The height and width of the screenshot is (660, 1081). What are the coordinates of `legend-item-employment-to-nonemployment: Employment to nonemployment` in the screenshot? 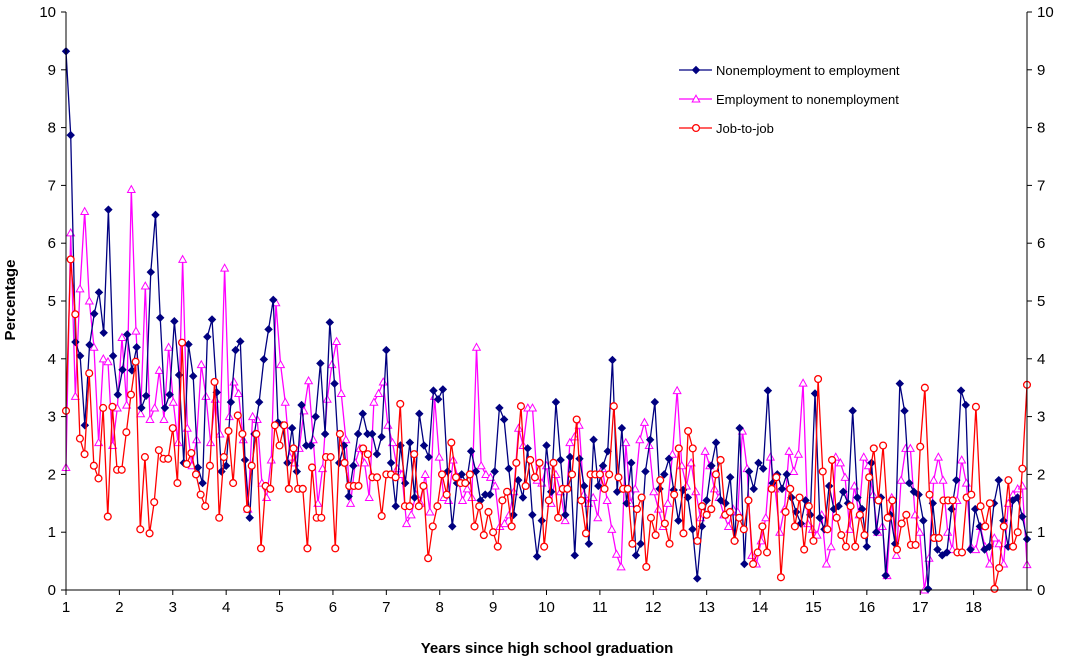 It's located at (789, 99).